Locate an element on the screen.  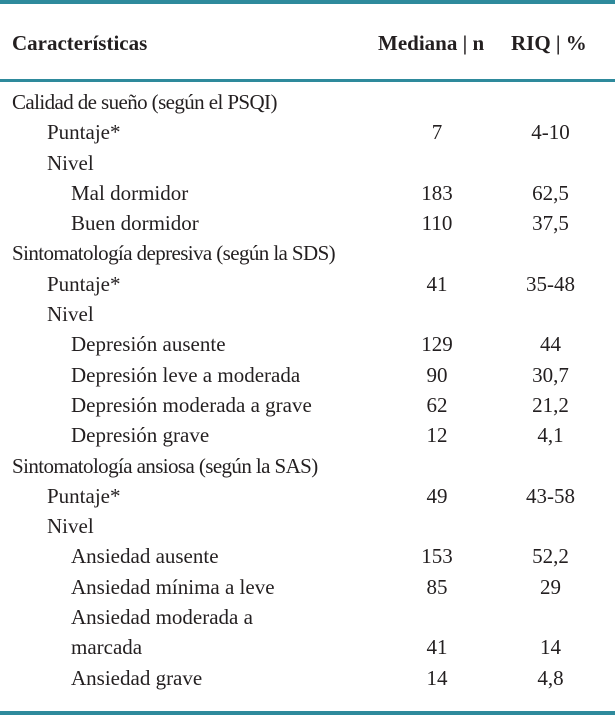
table-row: Sintomatología ansiosa (según la SAS) is located at coordinates (307, 465).